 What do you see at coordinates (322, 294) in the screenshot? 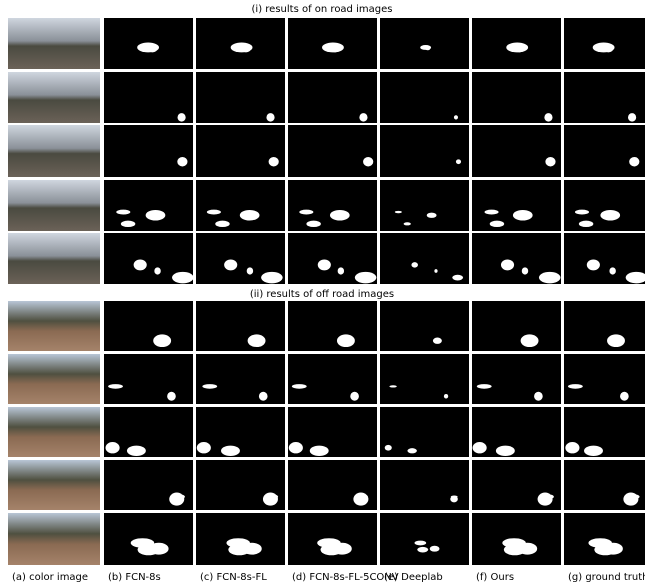
I see `section-title: (ii) results of off road images` at bounding box center [322, 294].